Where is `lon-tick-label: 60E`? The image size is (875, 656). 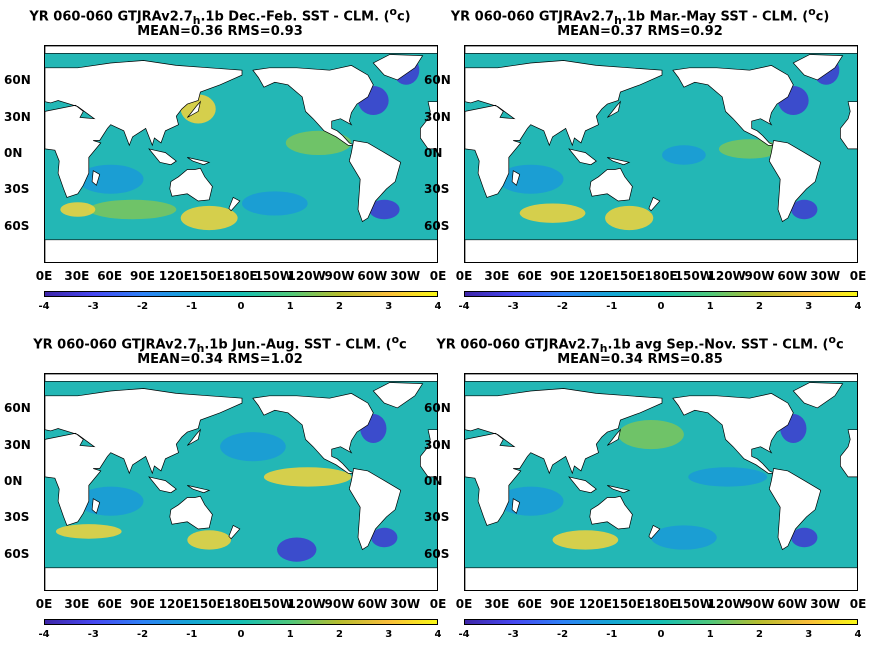 lon-tick-label: 60E is located at coordinates (110, 276).